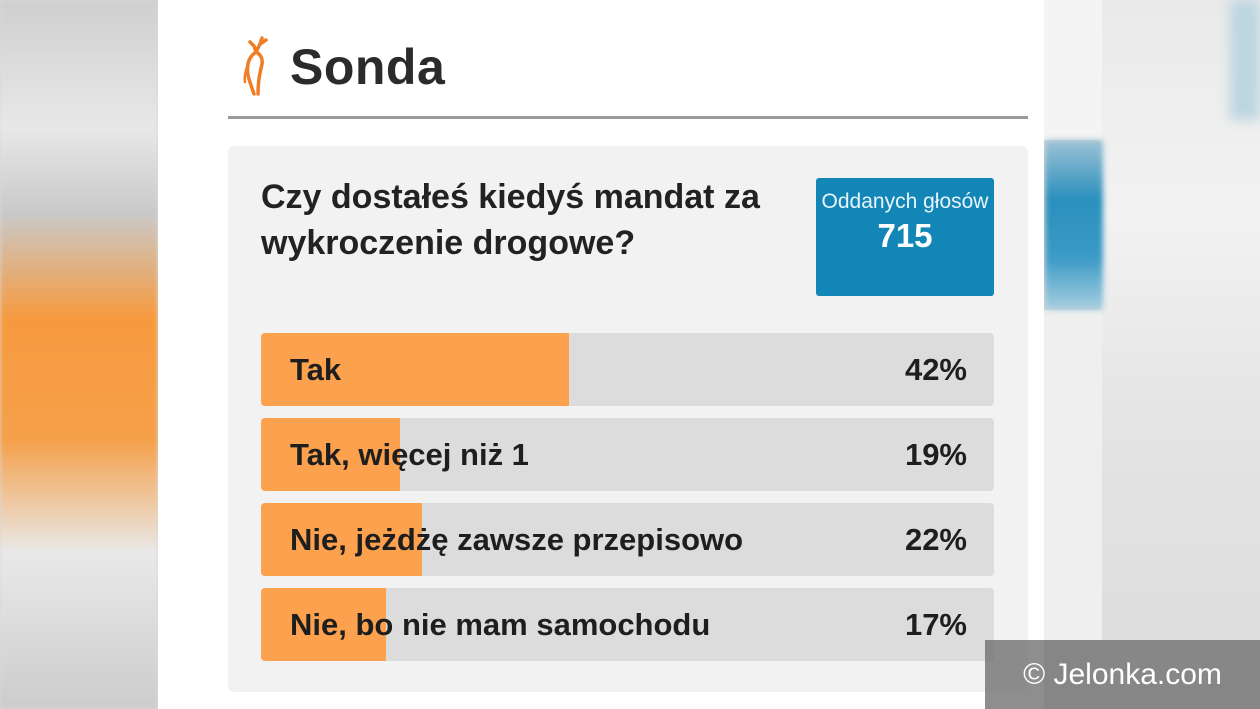 This screenshot has width=1260, height=709. What do you see at coordinates (935, 454) in the screenshot?
I see `poll-option-percent: 19%` at bounding box center [935, 454].